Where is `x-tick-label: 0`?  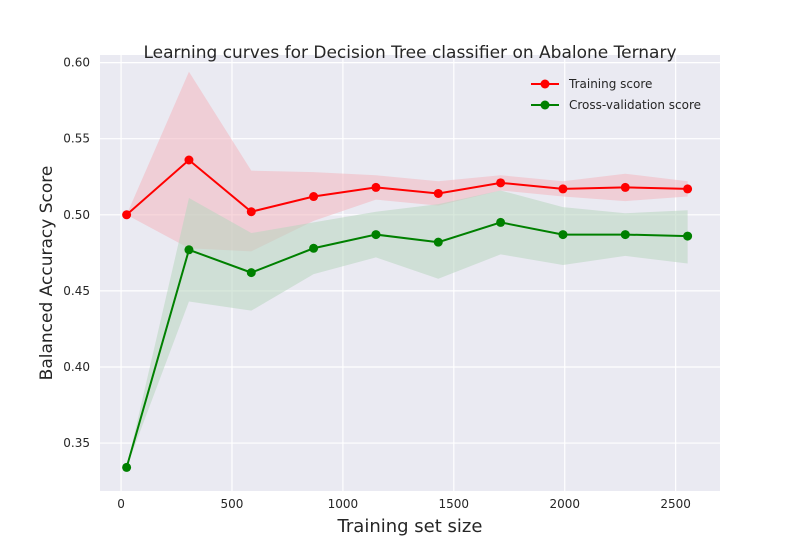 x-tick-label: 0 is located at coordinates (121, 504).